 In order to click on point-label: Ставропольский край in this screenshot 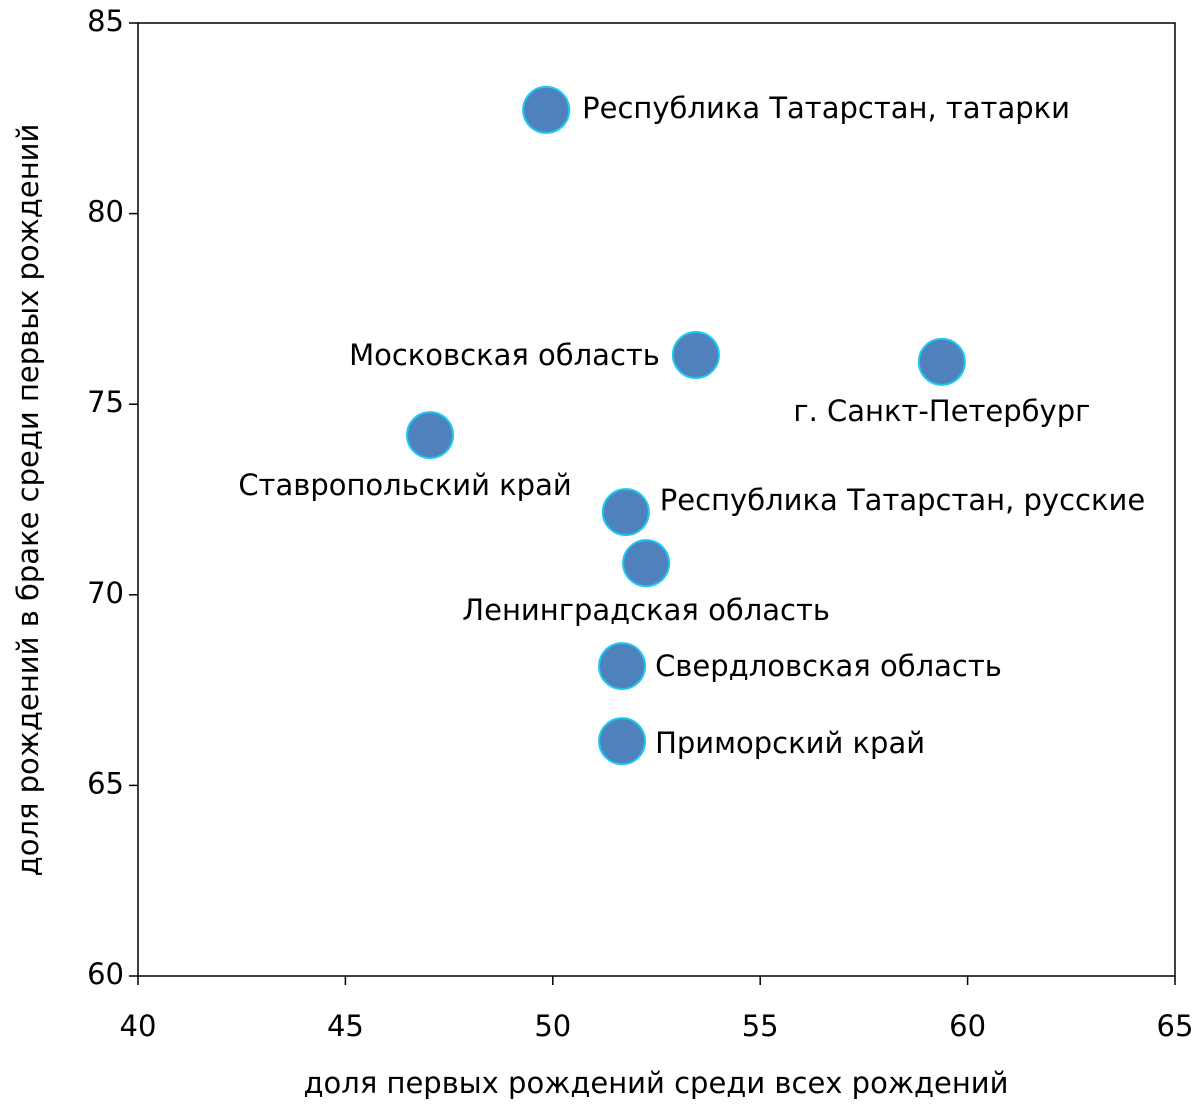, I will do `click(404, 485)`.